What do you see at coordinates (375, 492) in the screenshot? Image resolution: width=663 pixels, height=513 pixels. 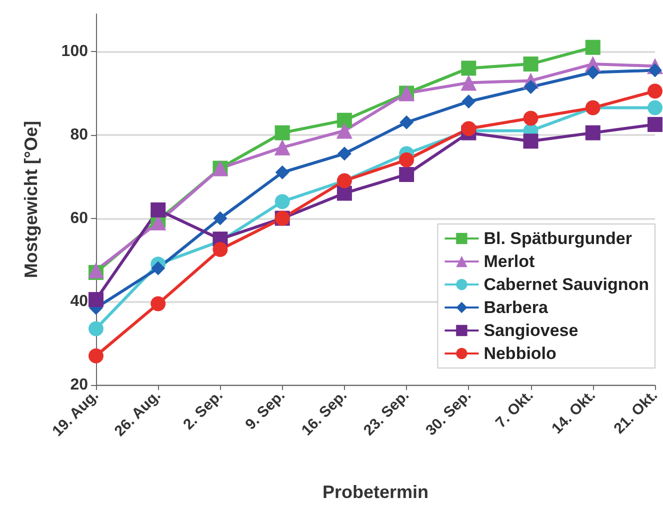 I see `x-axis-title: Probetermin` at bounding box center [375, 492].